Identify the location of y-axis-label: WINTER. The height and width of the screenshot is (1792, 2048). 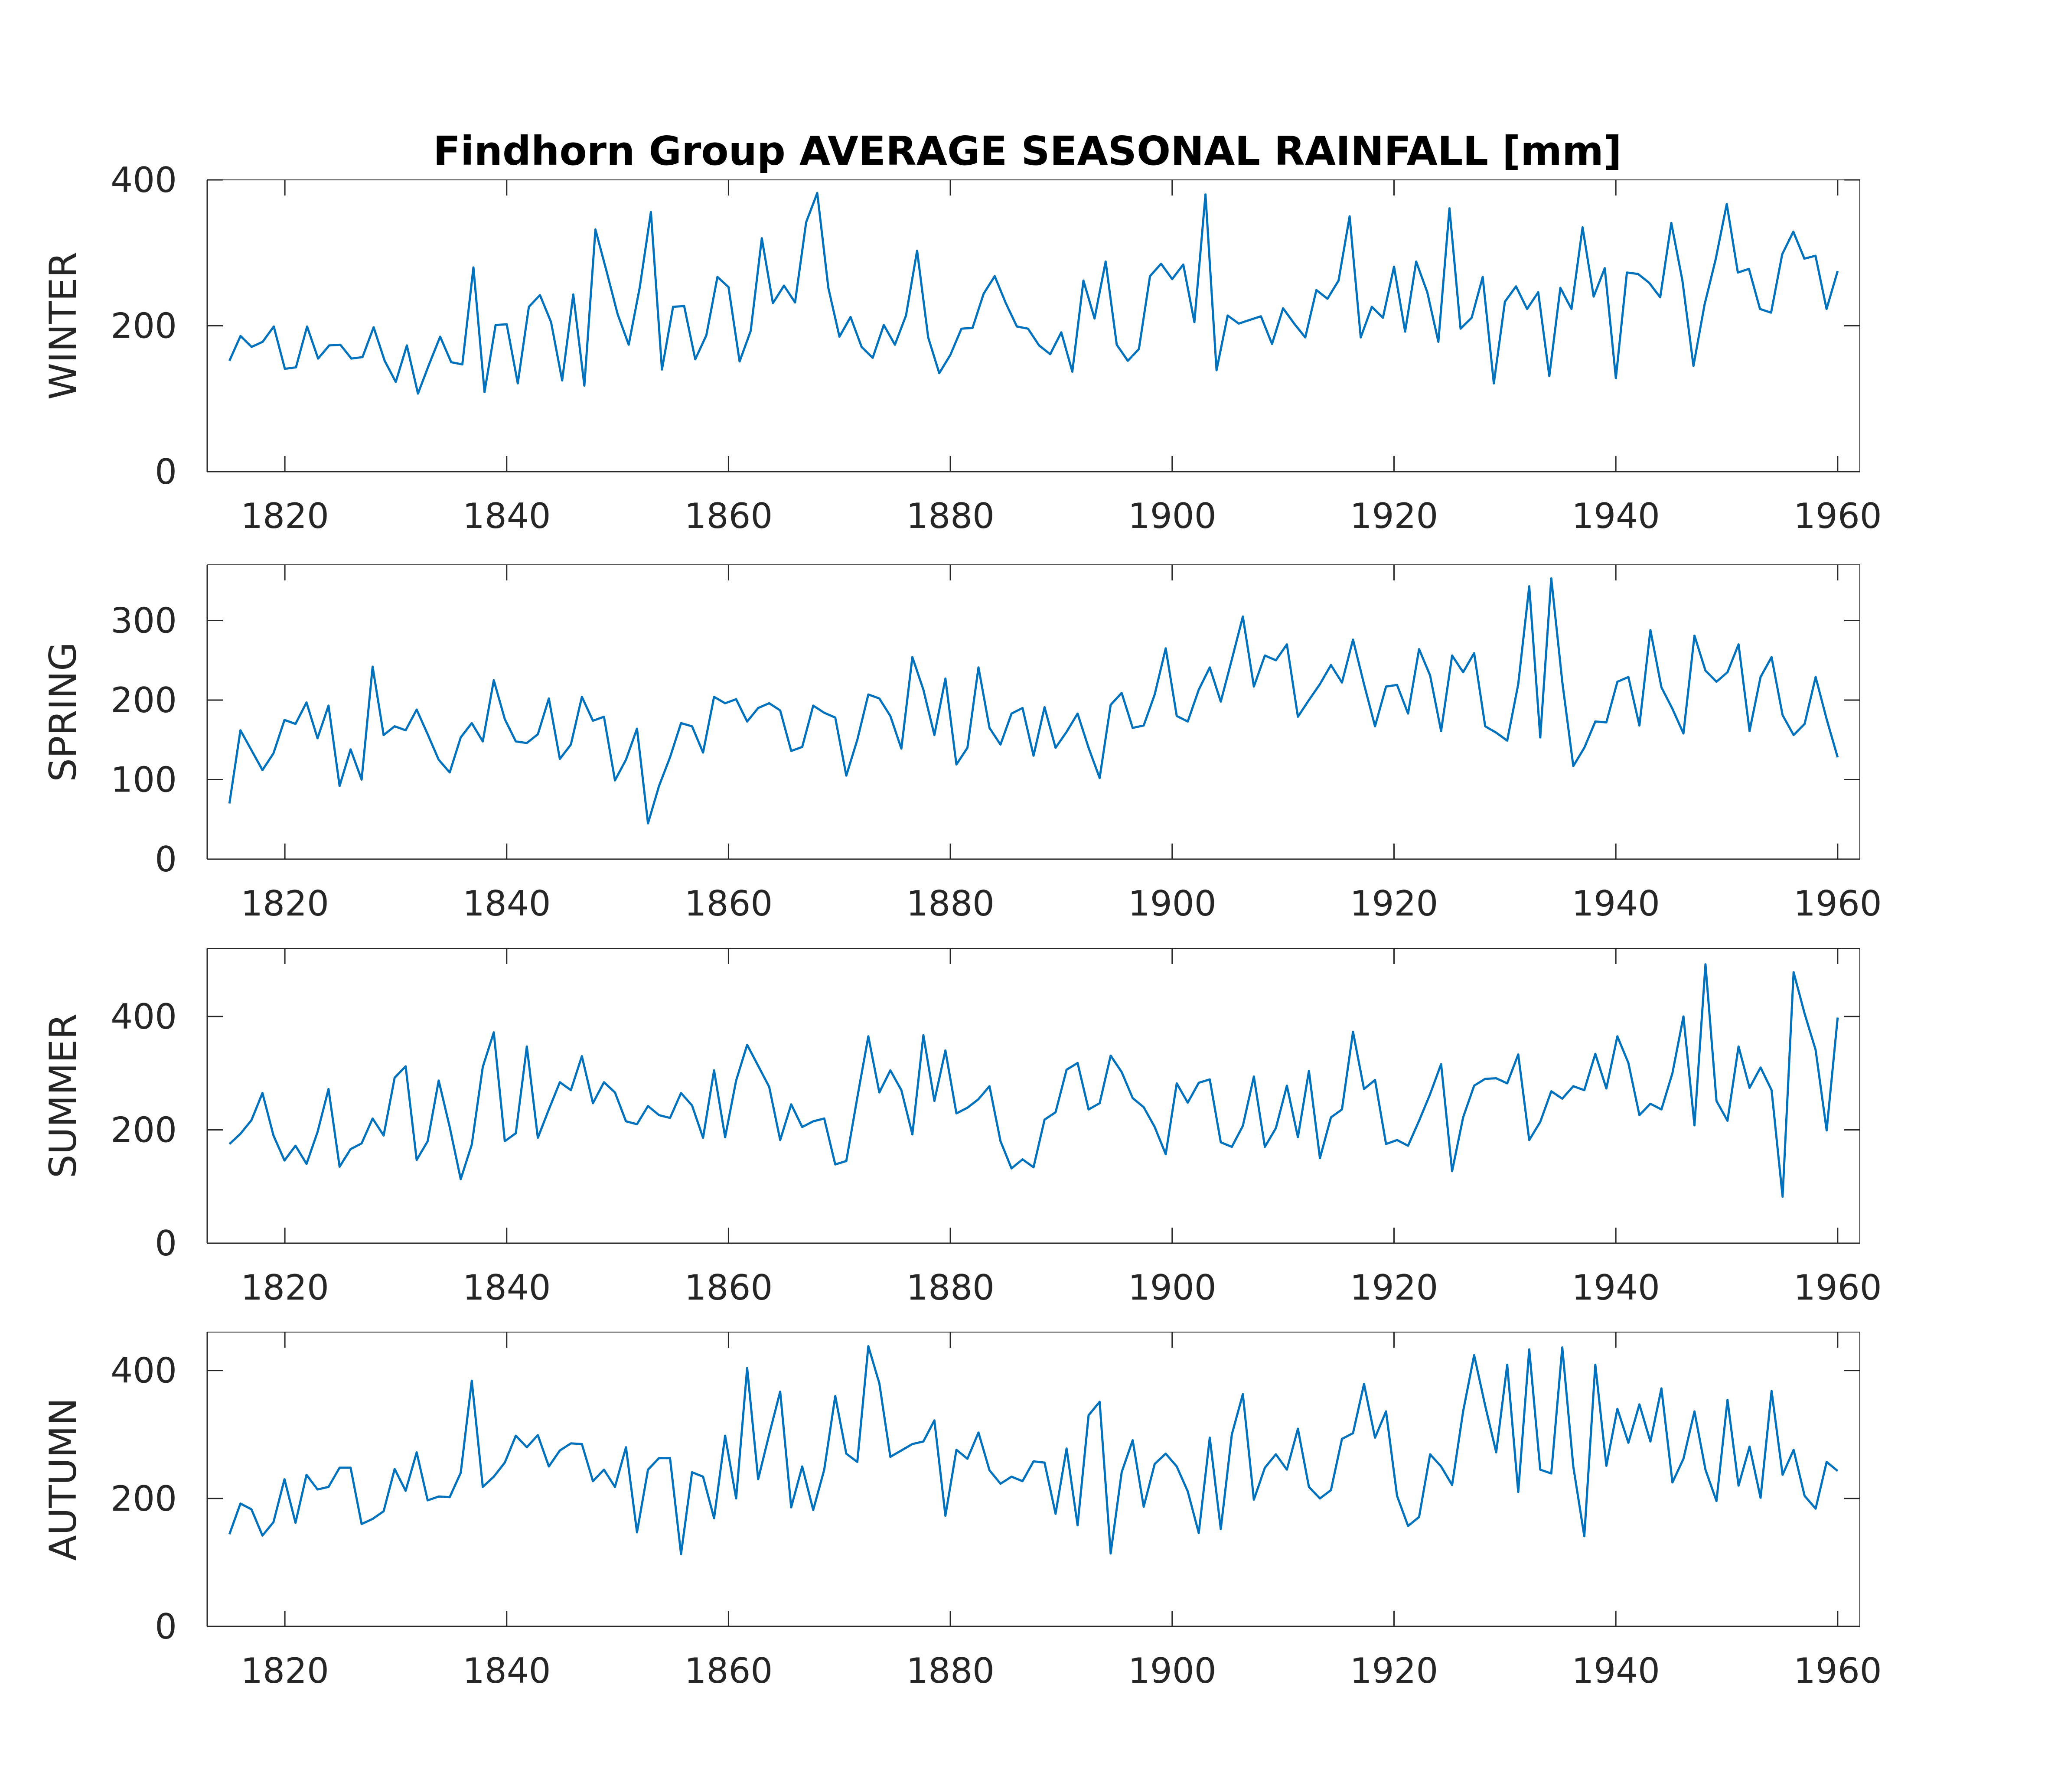
(63, 326).